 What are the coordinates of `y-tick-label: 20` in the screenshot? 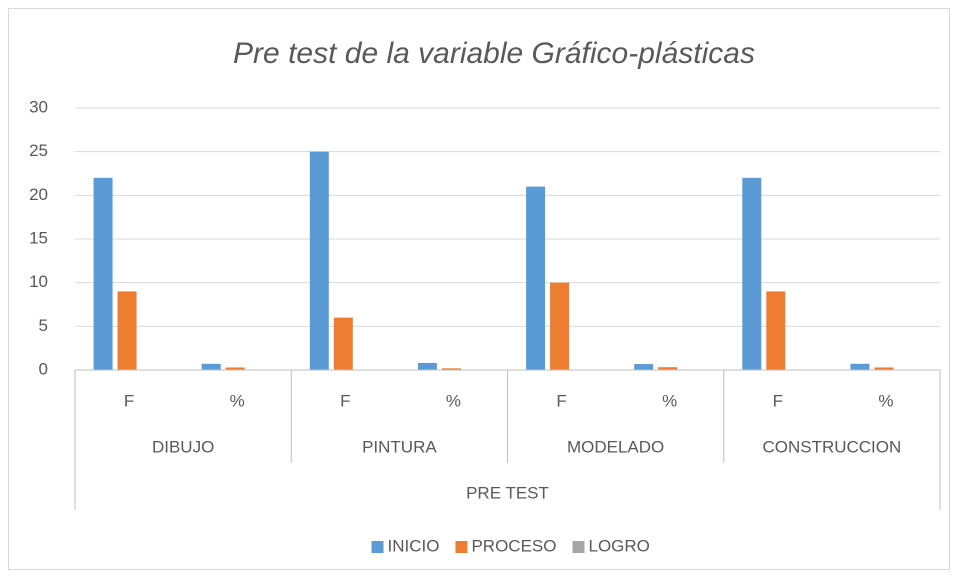 It's located at (38, 194).